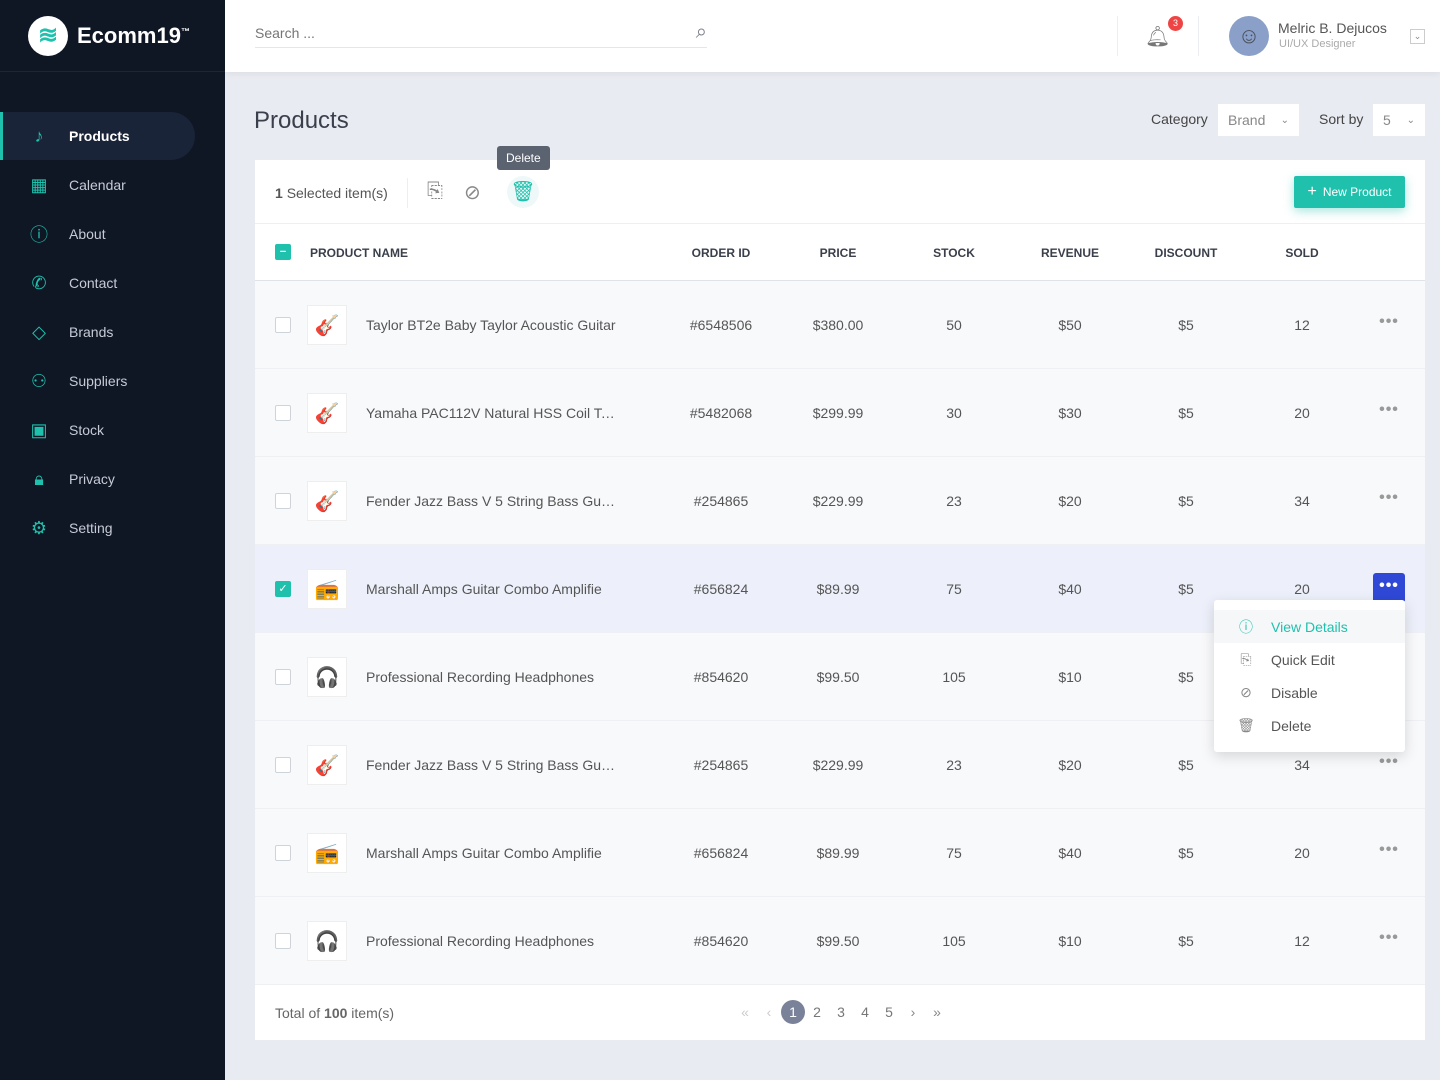  What do you see at coordinates (745, 1012) in the screenshot?
I see `first-page-icon: «` at bounding box center [745, 1012].